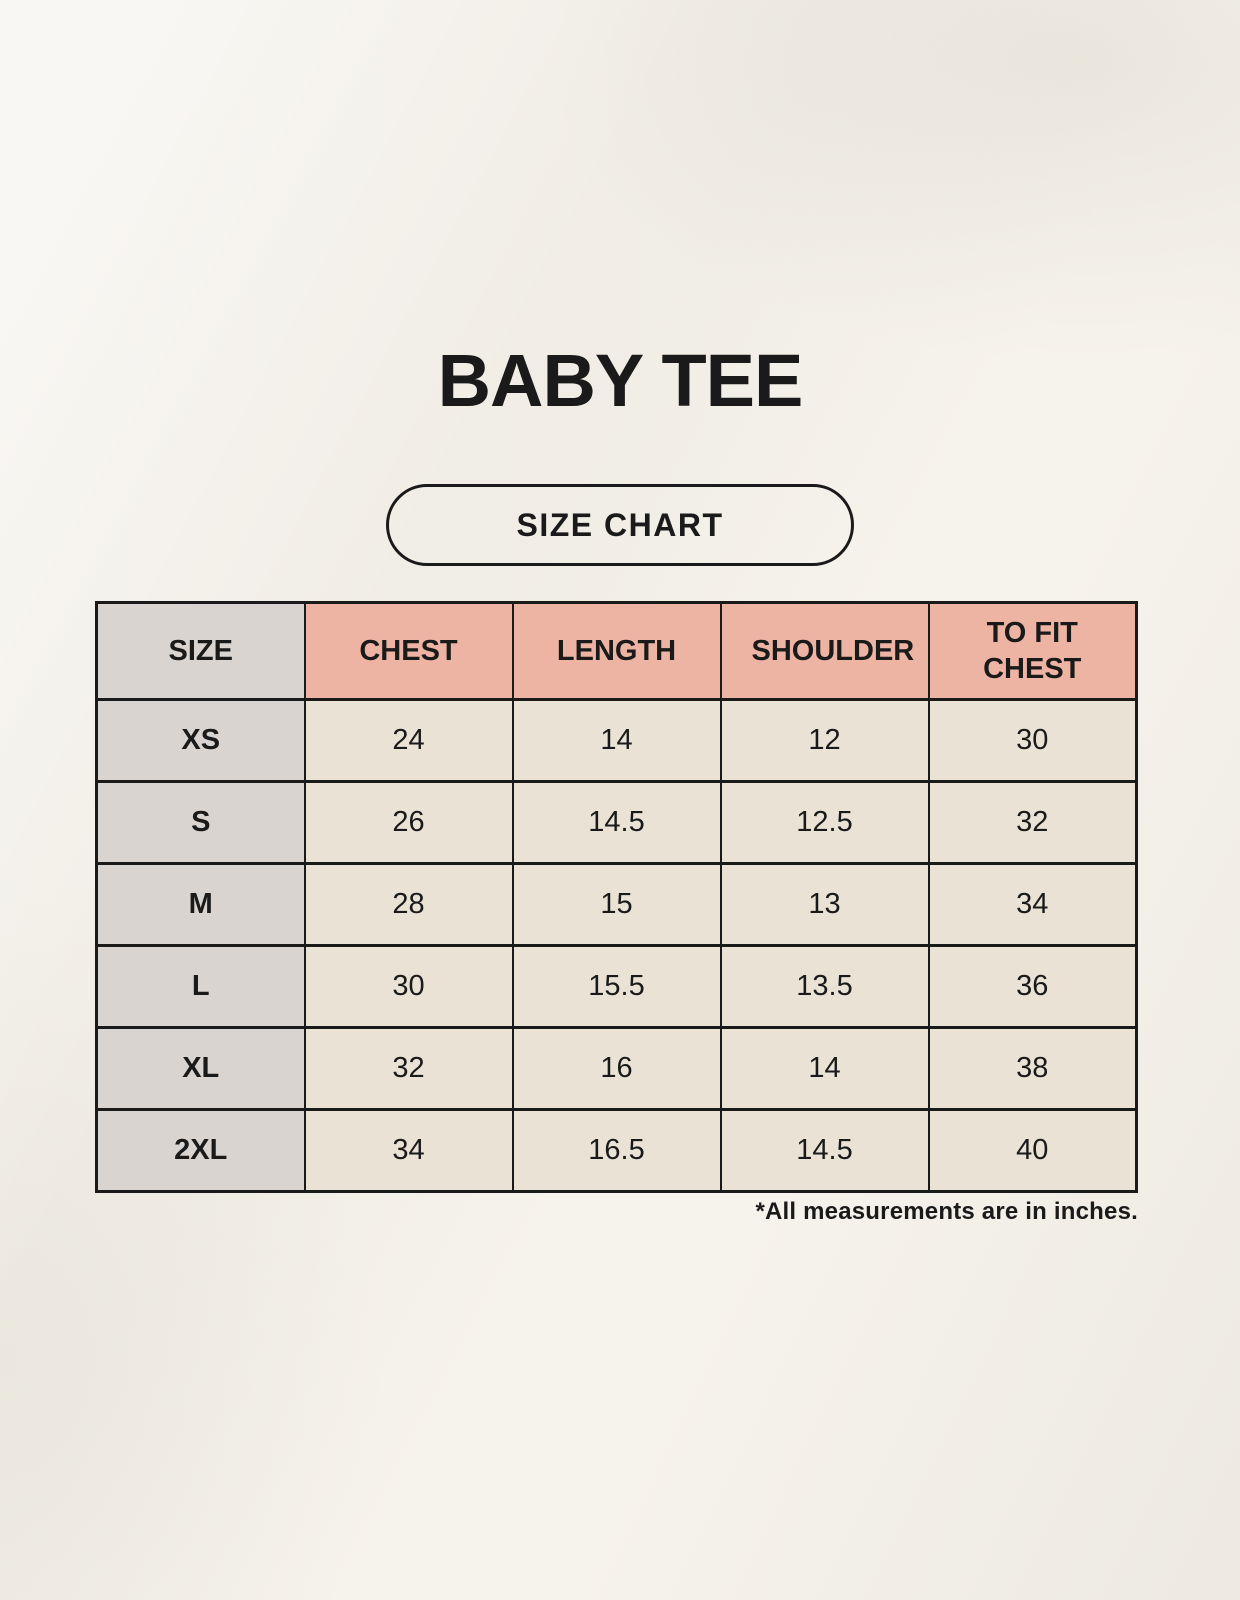 The width and height of the screenshot is (1240, 1600). I want to click on cell-xs-to-fit-chest: 30, so click(1032, 740).